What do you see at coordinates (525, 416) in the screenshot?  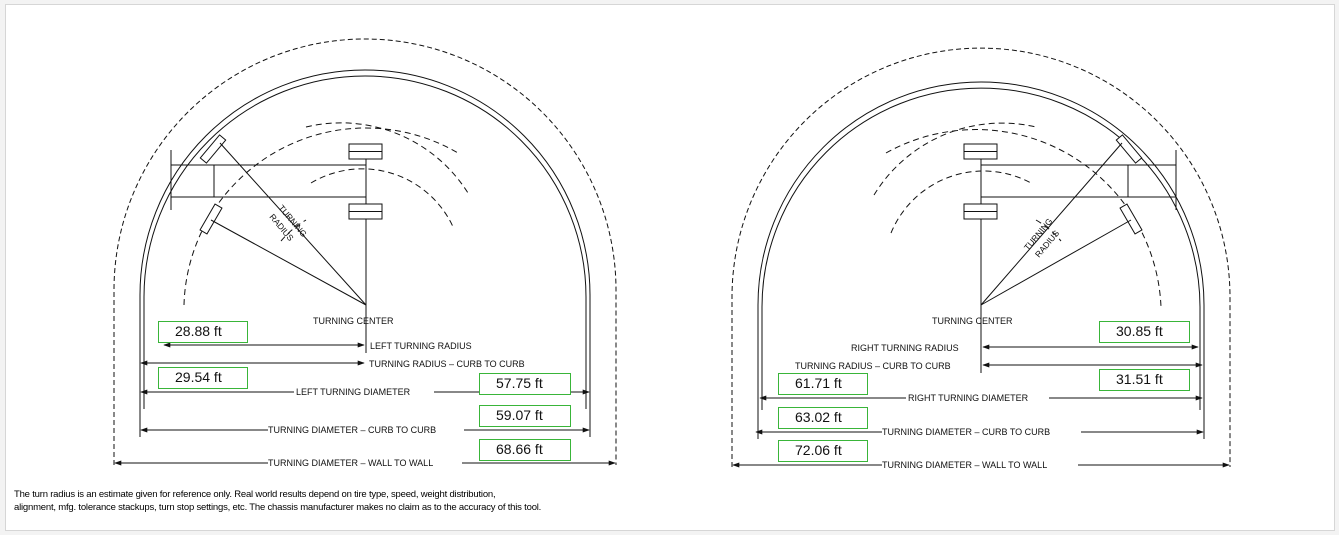 I see `left-diameter-curb-value: 59.07 ft` at bounding box center [525, 416].